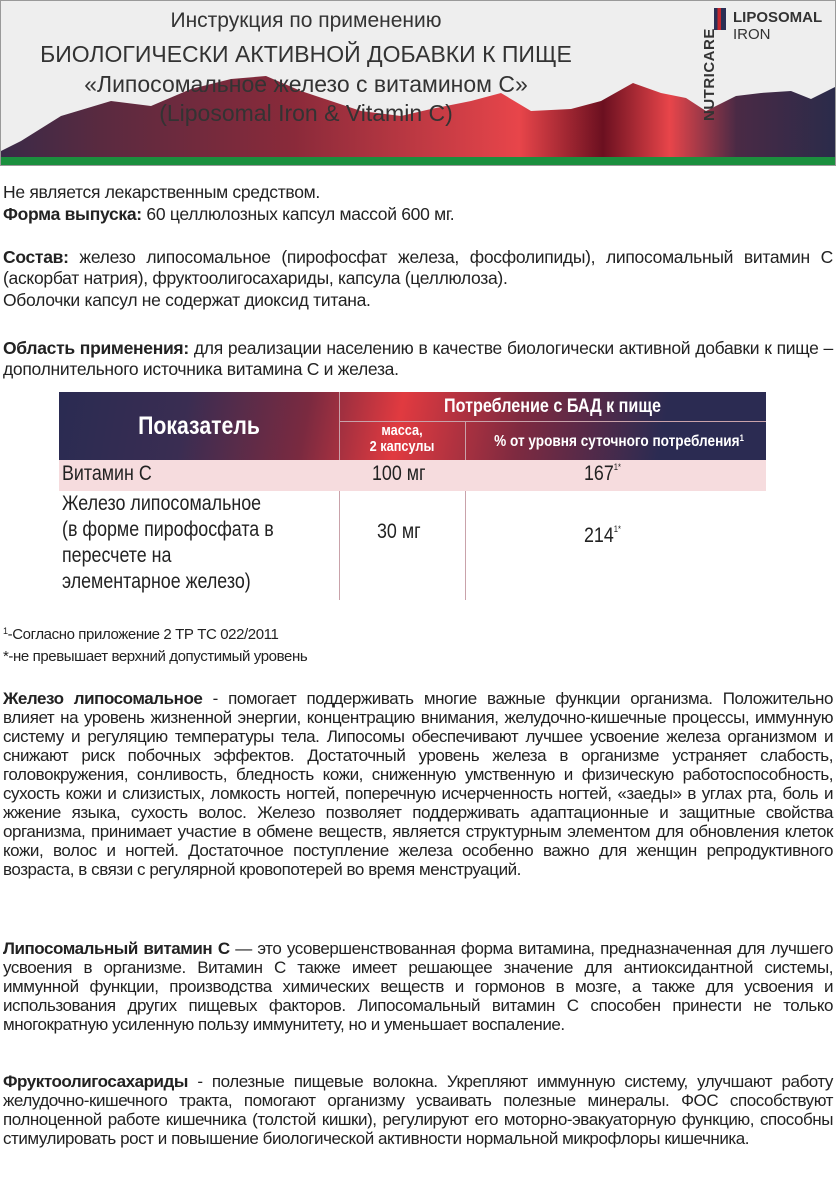  Describe the element at coordinates (5, 631) in the screenshot. I see `footnote-sup: 1` at that location.